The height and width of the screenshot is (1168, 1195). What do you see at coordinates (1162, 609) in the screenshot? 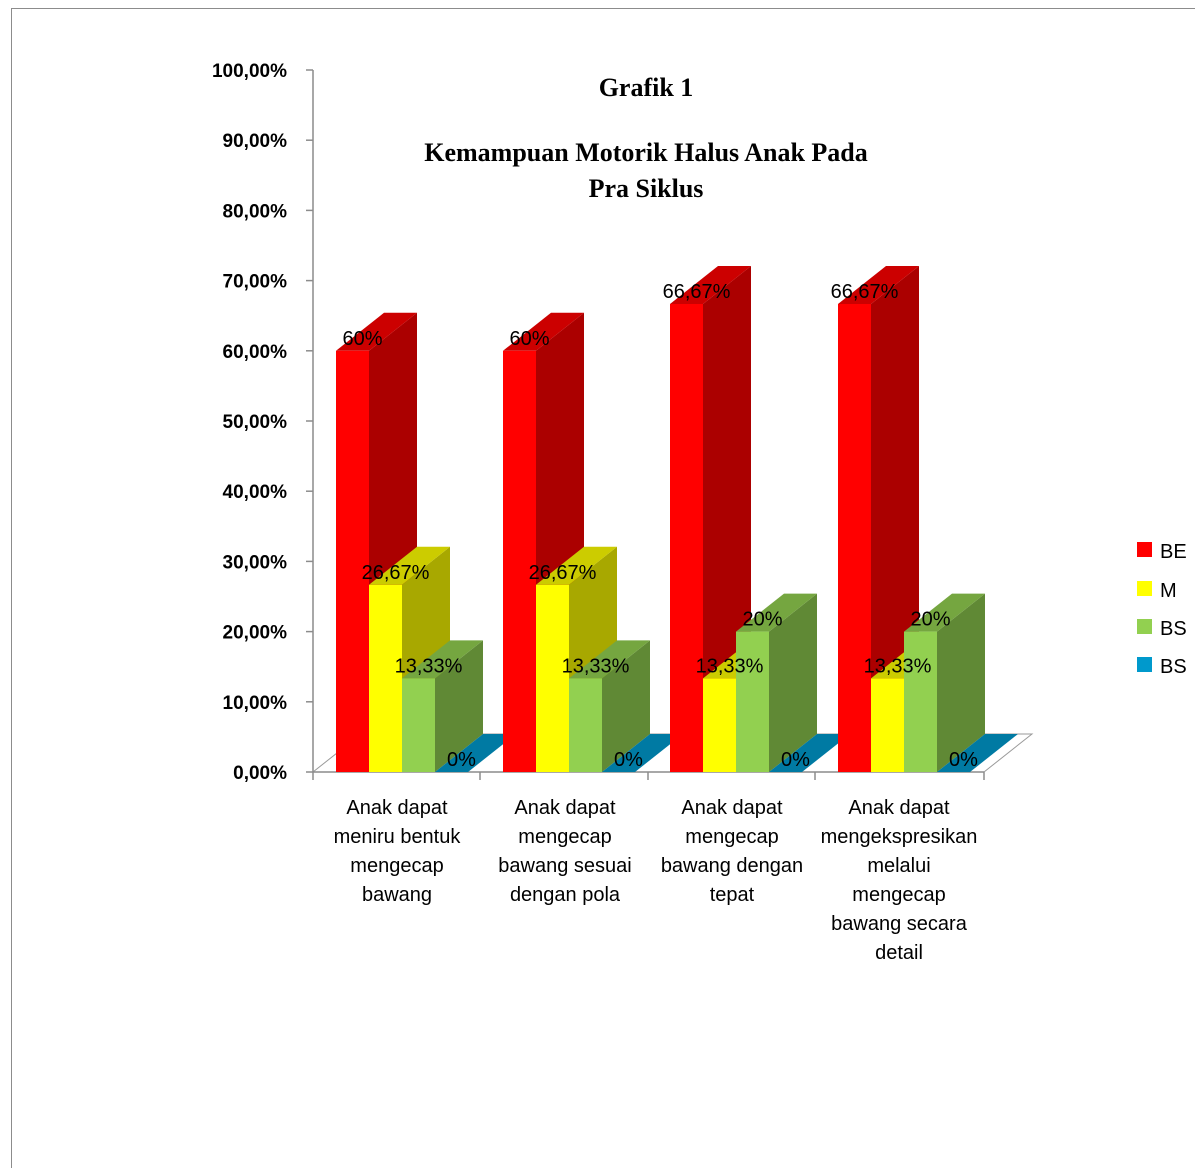
I see `legend: BE M BS BS` at bounding box center [1162, 609].